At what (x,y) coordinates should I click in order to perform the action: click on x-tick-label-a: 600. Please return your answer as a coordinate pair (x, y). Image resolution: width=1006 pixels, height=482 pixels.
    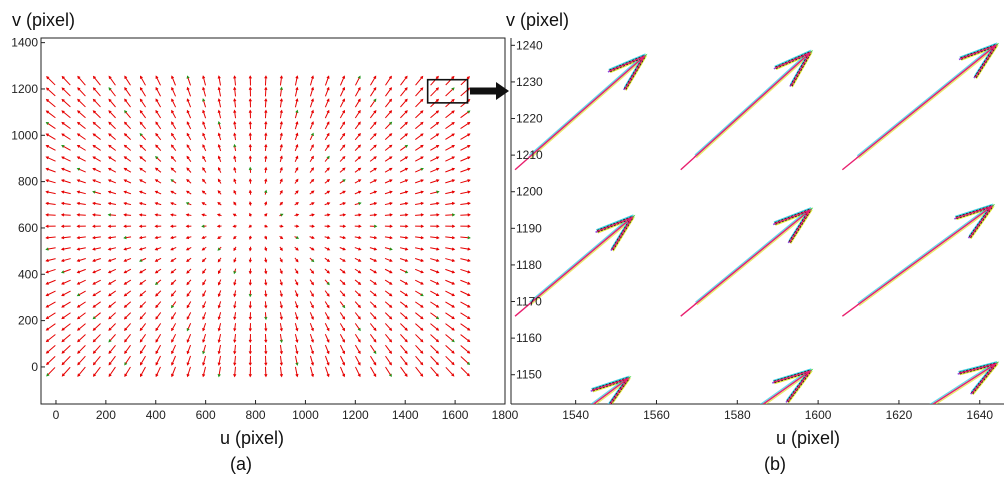
    Looking at the image, I should click on (206, 415).